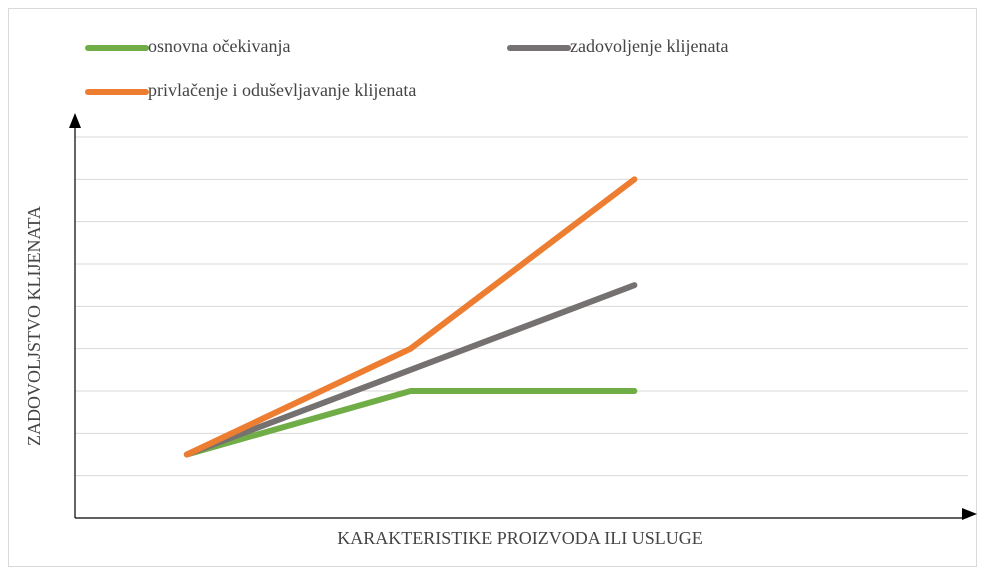 This screenshot has width=985, height=575. I want to click on y-axis-arrow, so click(75, 120).